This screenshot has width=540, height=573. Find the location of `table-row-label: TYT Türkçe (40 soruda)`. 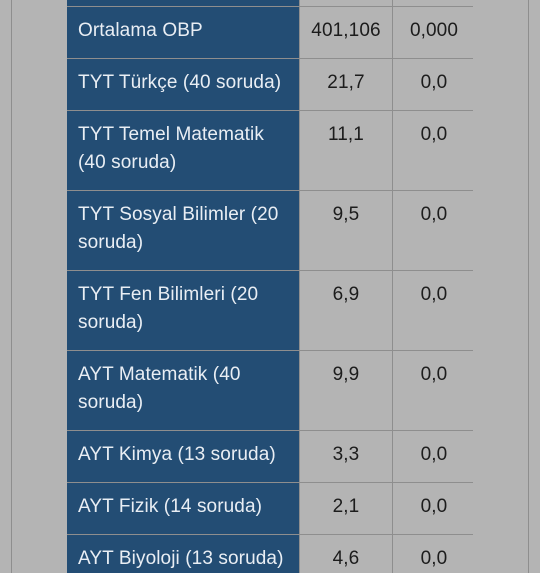

table-row-label: TYT Türkçe (40 soruda) is located at coordinates (183, 84).